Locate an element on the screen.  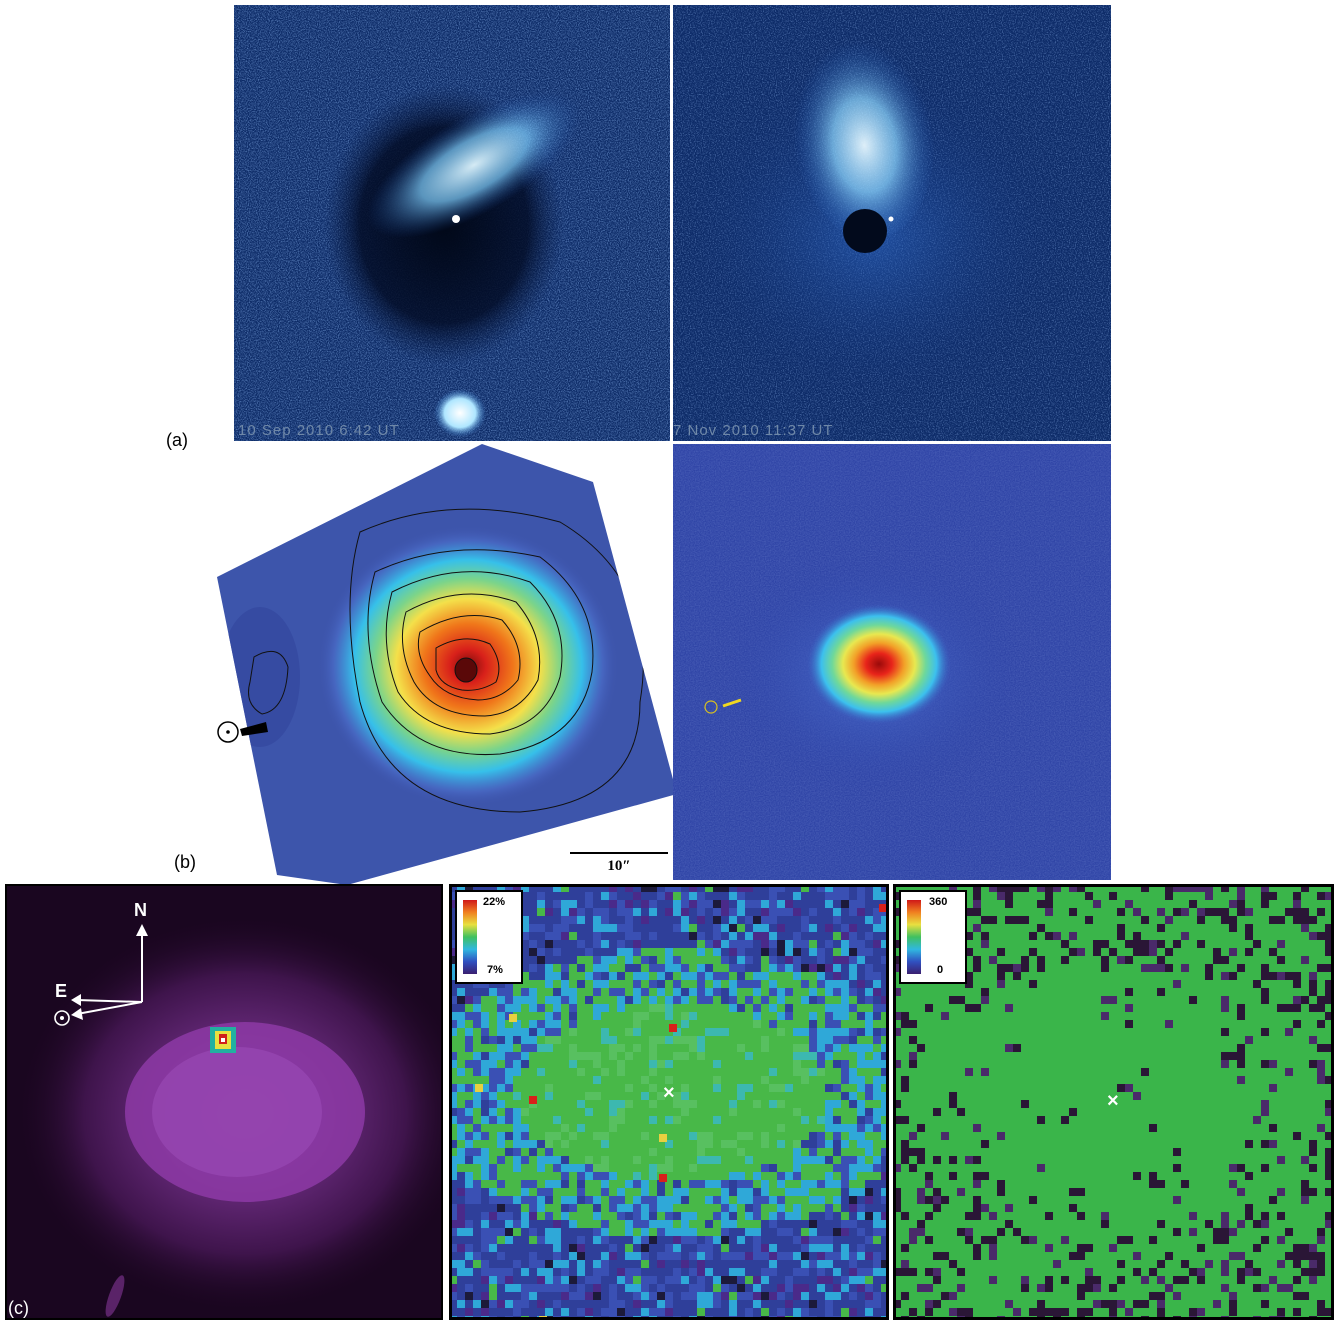
nucleus is located at coordinates (456, 219).